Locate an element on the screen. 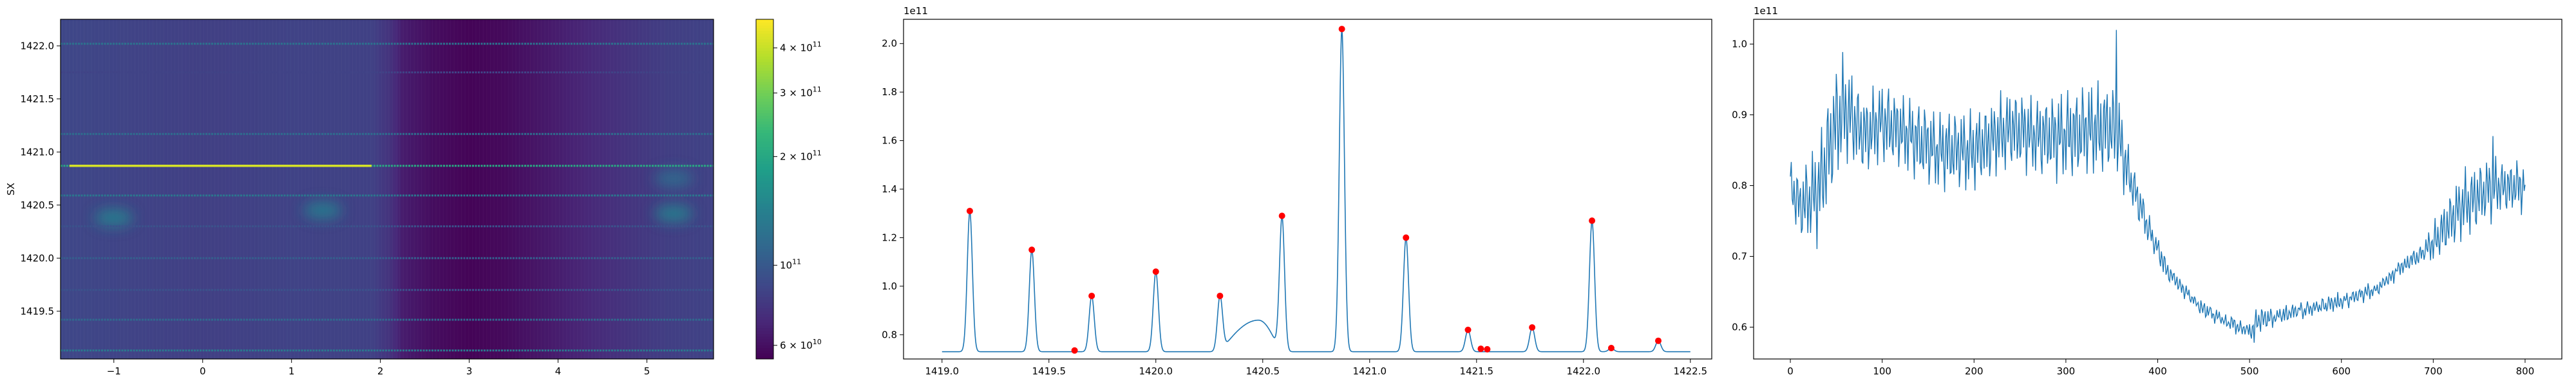 The width and height of the screenshot is (2576, 386). series-x-tick-label: 800 is located at coordinates (2525, 371).